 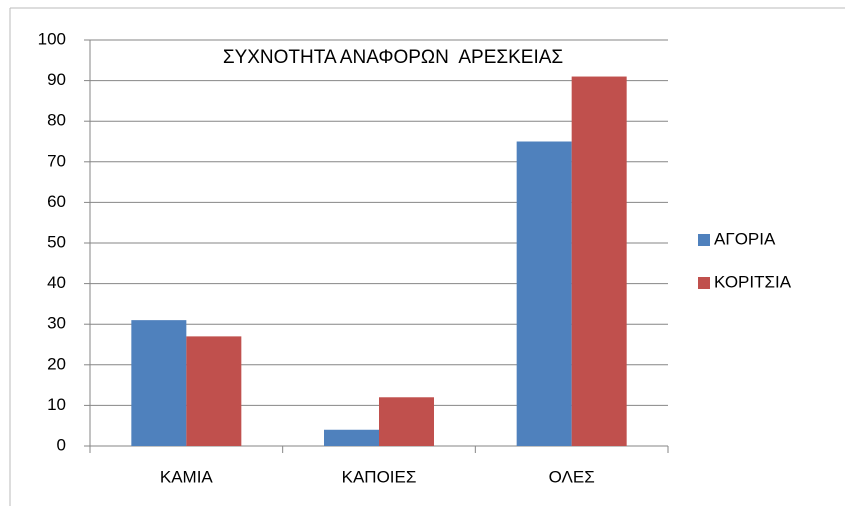 I want to click on y-tick-label: 0, so click(x=61, y=444).